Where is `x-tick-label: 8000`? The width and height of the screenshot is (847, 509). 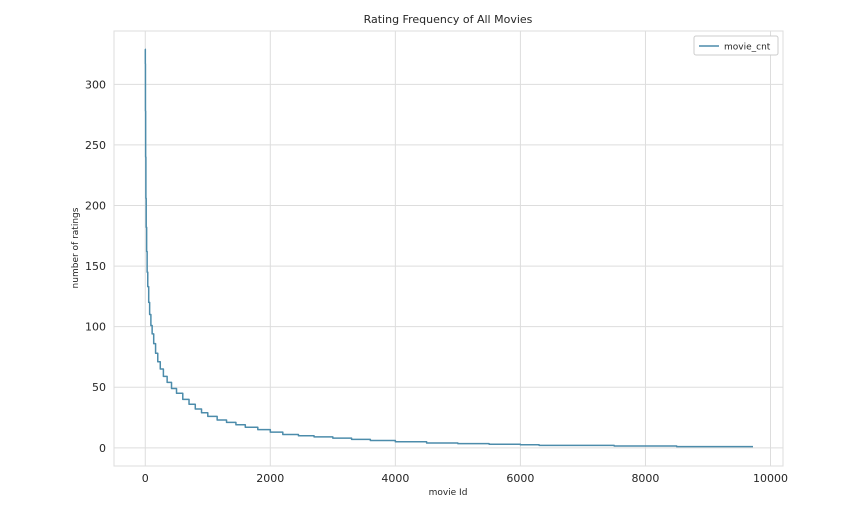 x-tick-label: 8000 is located at coordinates (645, 478).